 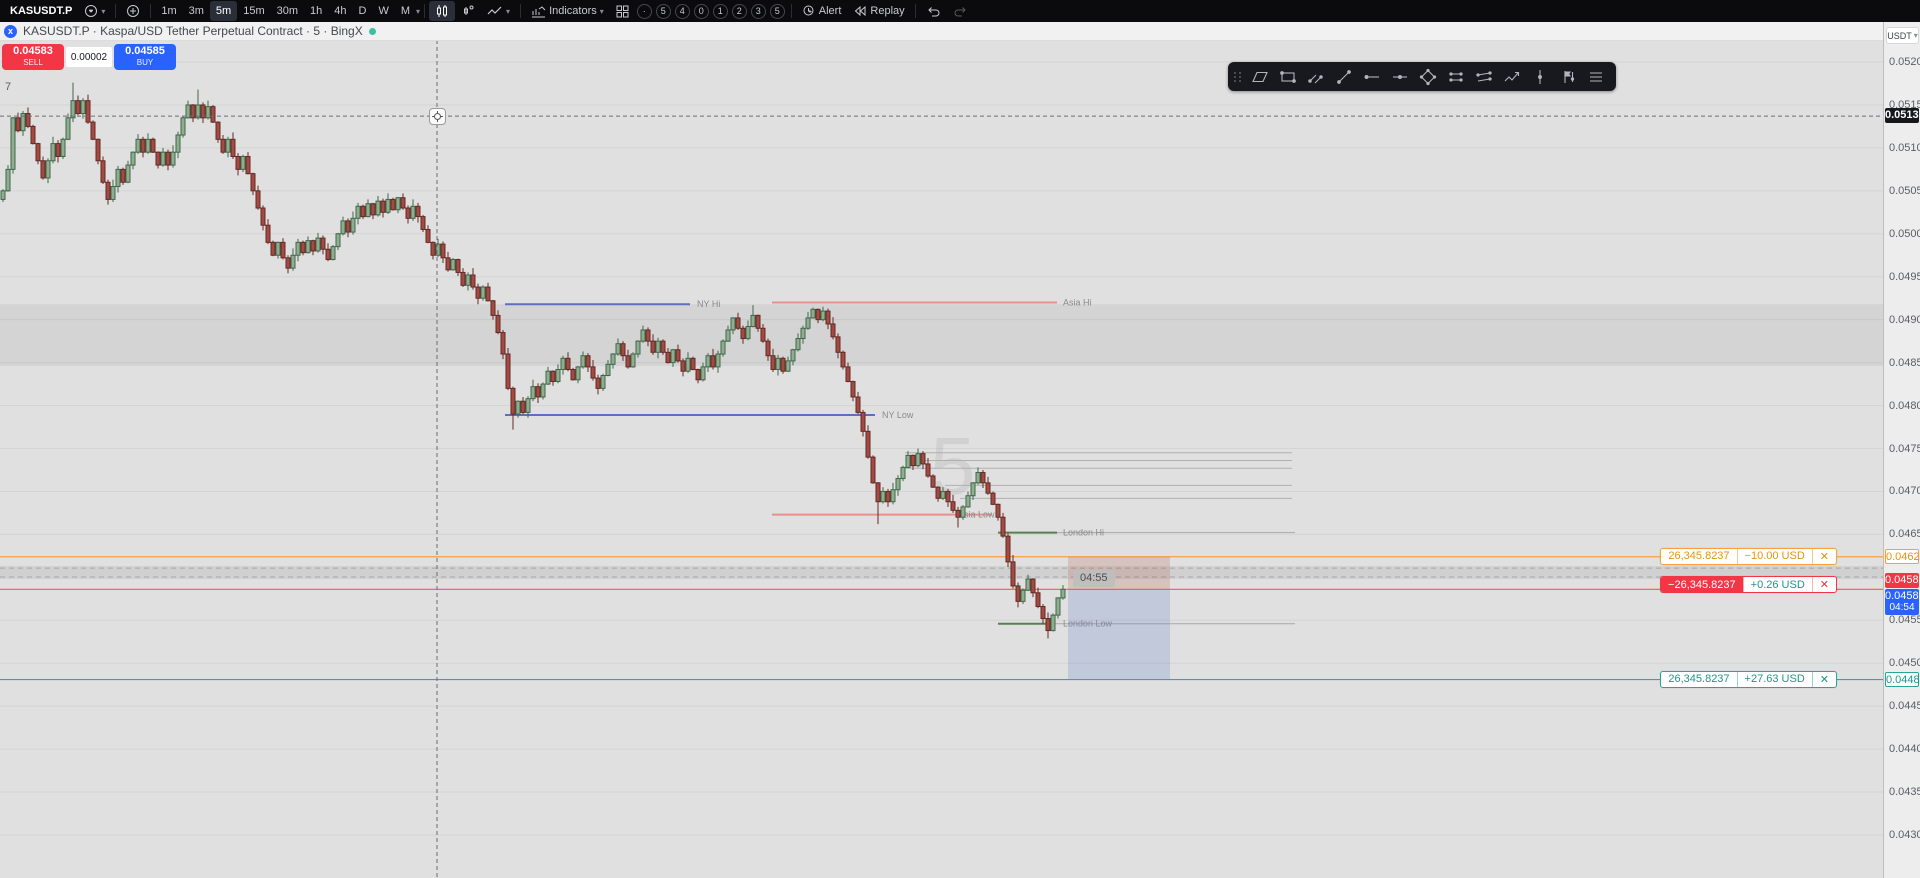 I want to click on parallel-channel-icon, so click(x=1316, y=77).